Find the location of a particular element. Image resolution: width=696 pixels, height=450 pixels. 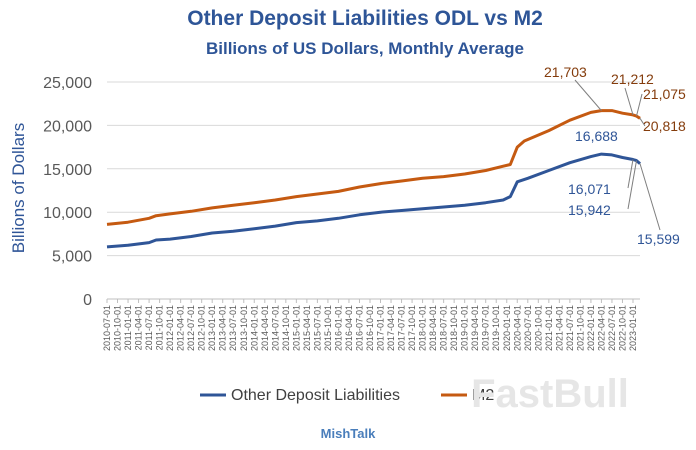

y-tick-label: 0 is located at coordinates (87, 300).